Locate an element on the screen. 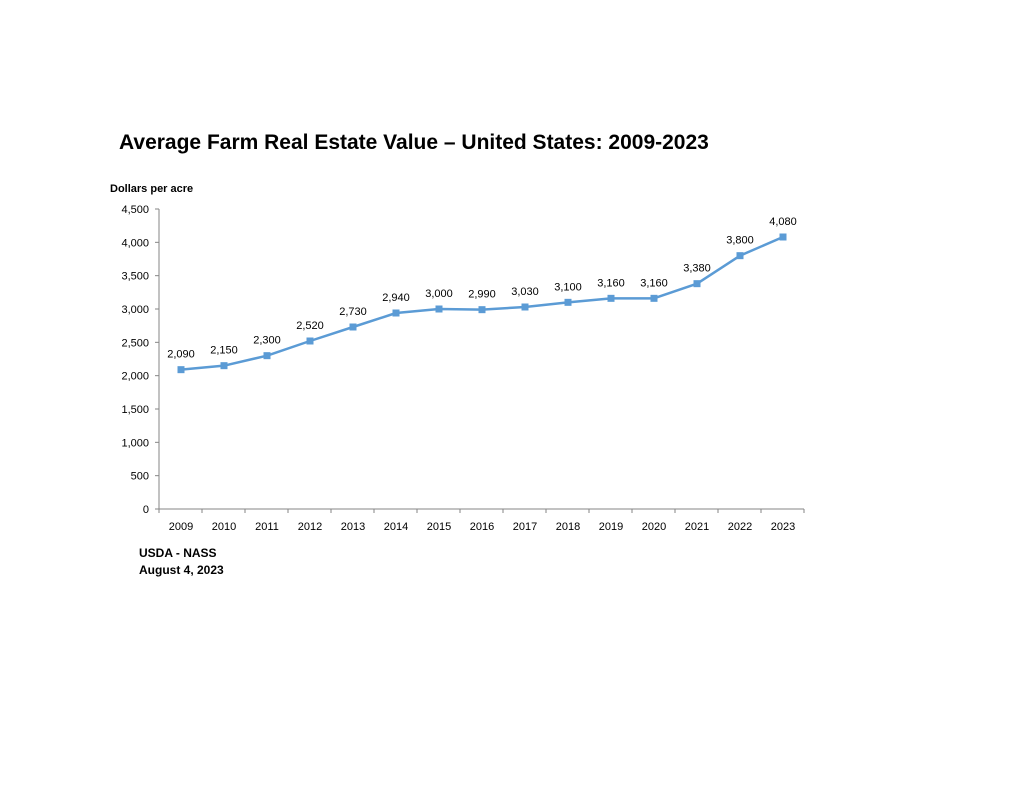 The height and width of the screenshot is (793, 1024). series-line is located at coordinates (482, 303).